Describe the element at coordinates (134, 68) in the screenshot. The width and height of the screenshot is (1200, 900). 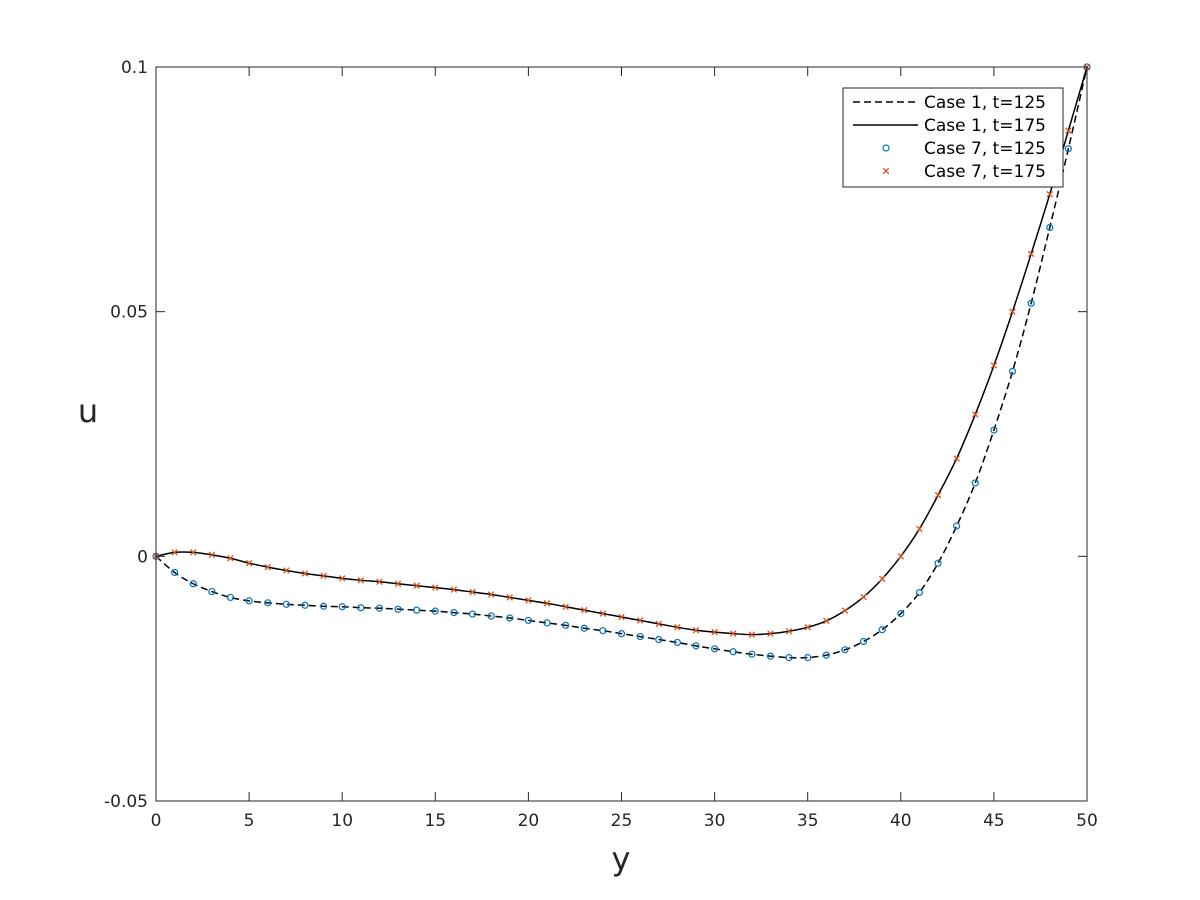
I see `y-tick-label: 0.1` at that location.